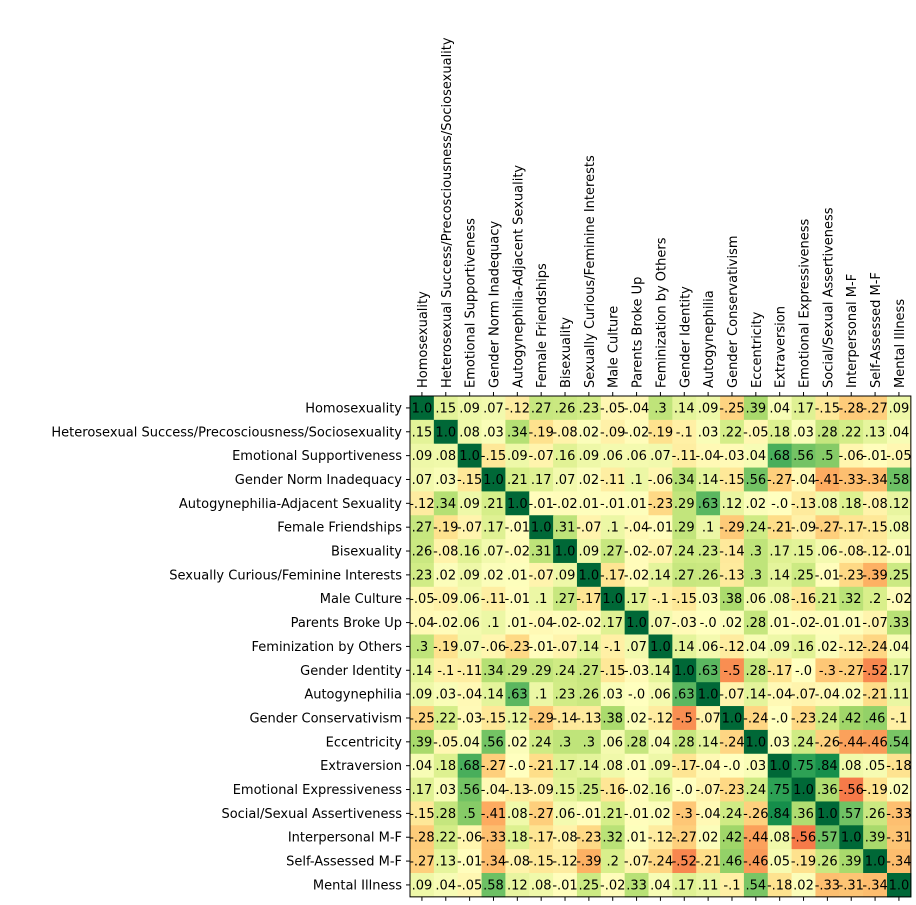 Image resolution: width=916 pixels, height=905 pixels. What do you see at coordinates (612, 838) in the screenshot?
I see `cell-value-label: .32` at bounding box center [612, 838].